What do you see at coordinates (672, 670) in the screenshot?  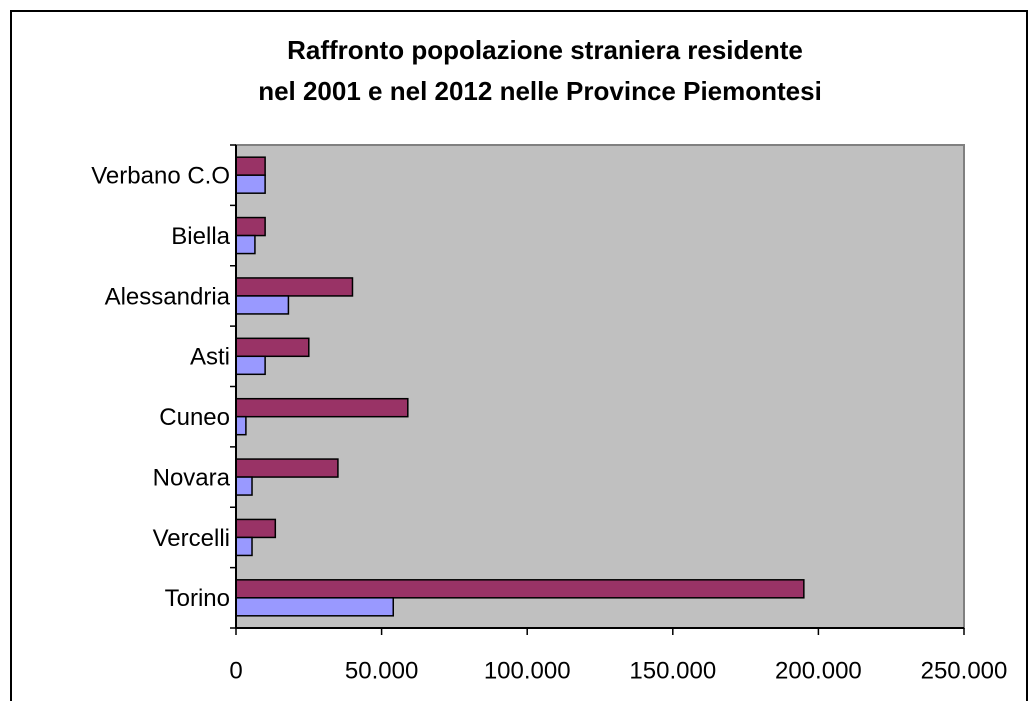 I see `x-tick-label: 150.000` at bounding box center [672, 670].